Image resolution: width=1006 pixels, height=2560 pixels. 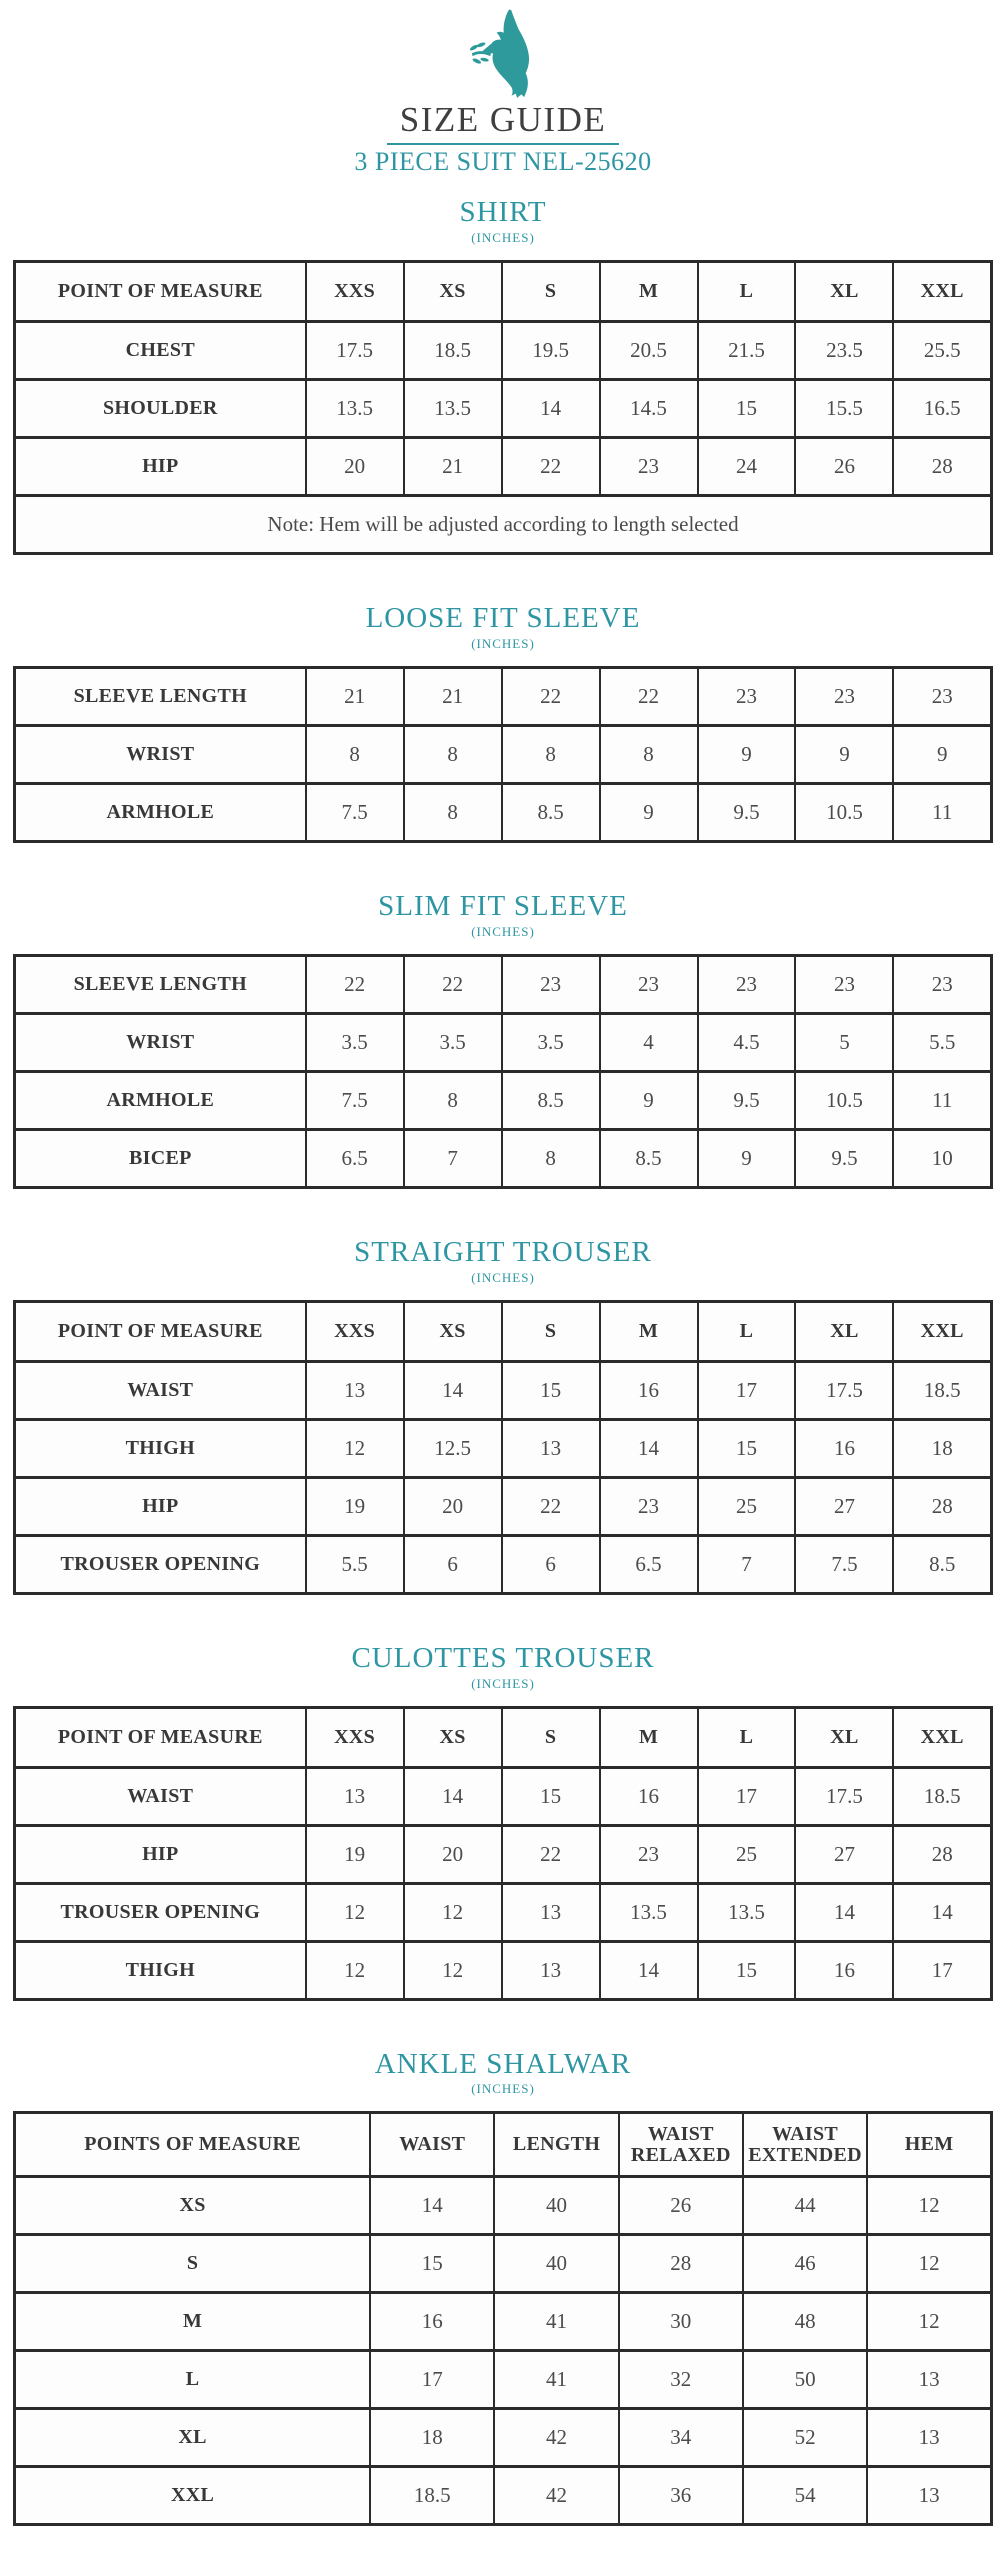 I want to click on size-cell: 17, so click(x=746, y=1796).